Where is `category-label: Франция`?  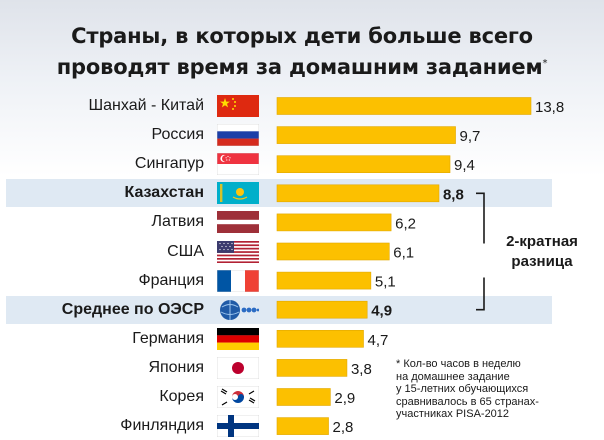 category-label: Франция is located at coordinates (171, 280).